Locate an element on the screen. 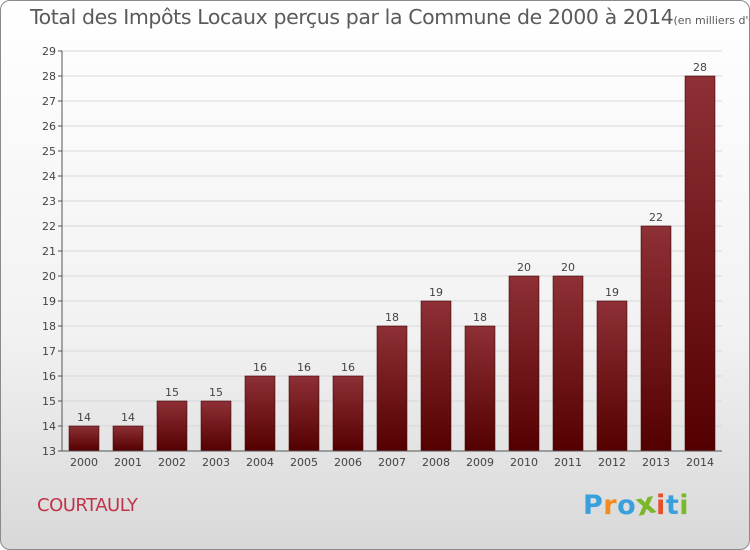 The height and width of the screenshot is (550, 750). bar-2009 is located at coordinates (480, 388).